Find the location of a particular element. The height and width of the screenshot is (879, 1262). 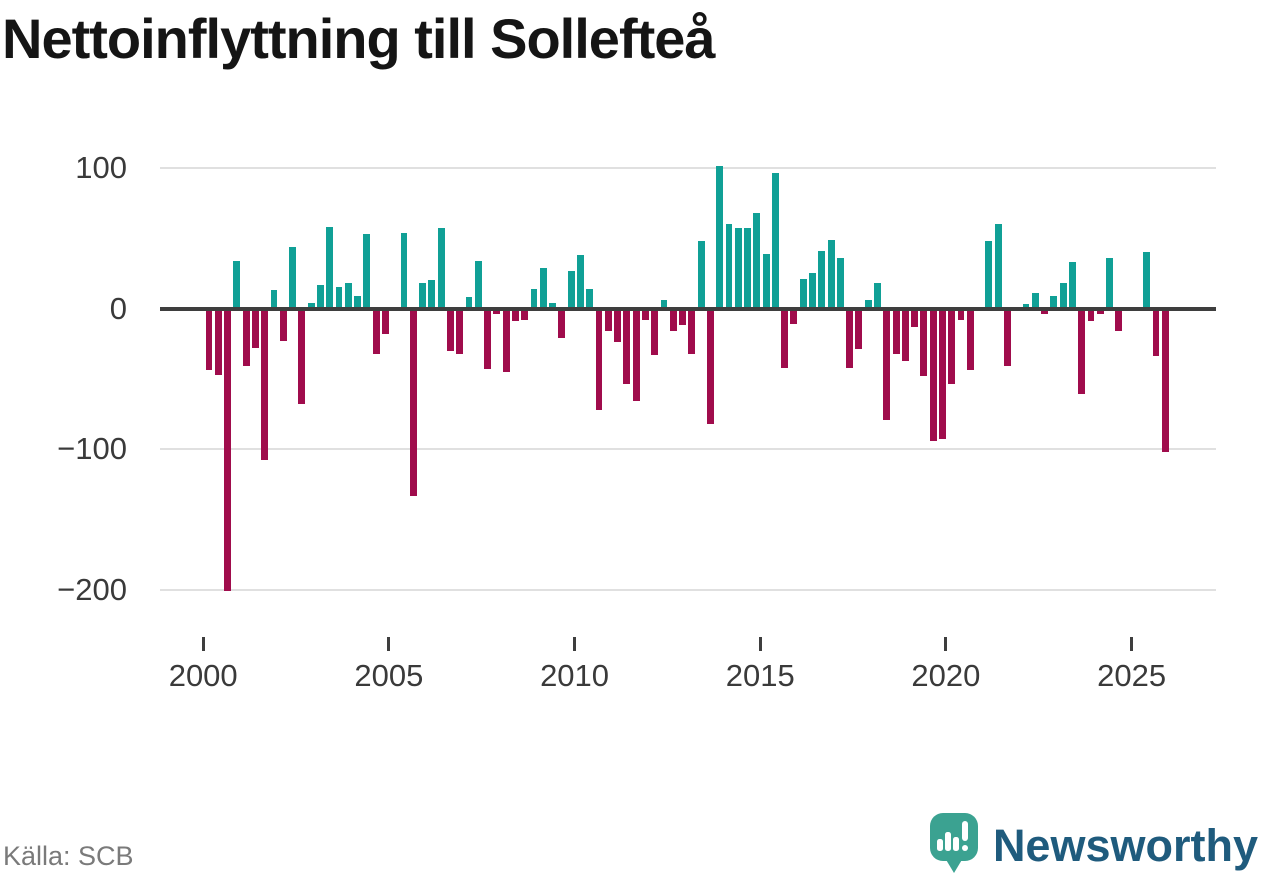

bar-2023-Q2 is located at coordinates (1072, 285).